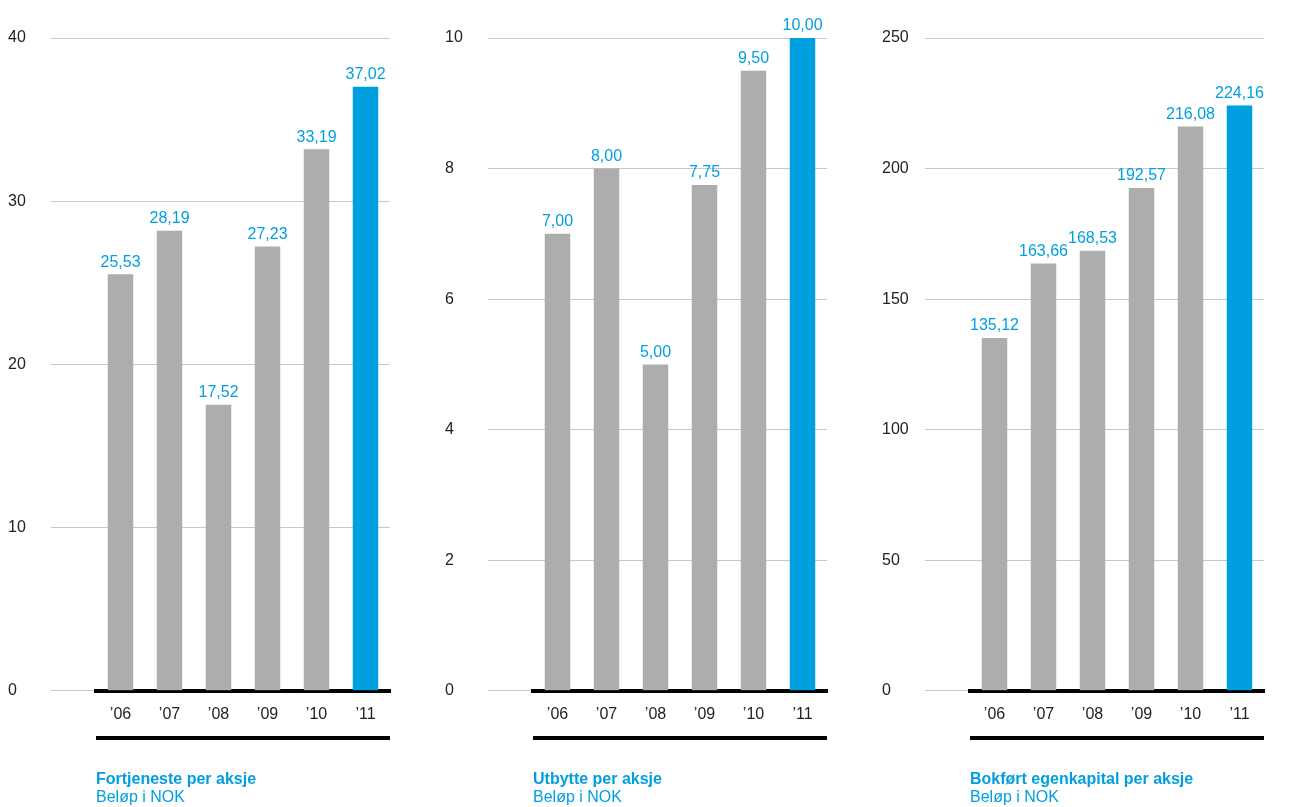 This screenshot has height=807, width=1311. I want to click on data-label: 28,19, so click(169, 218).